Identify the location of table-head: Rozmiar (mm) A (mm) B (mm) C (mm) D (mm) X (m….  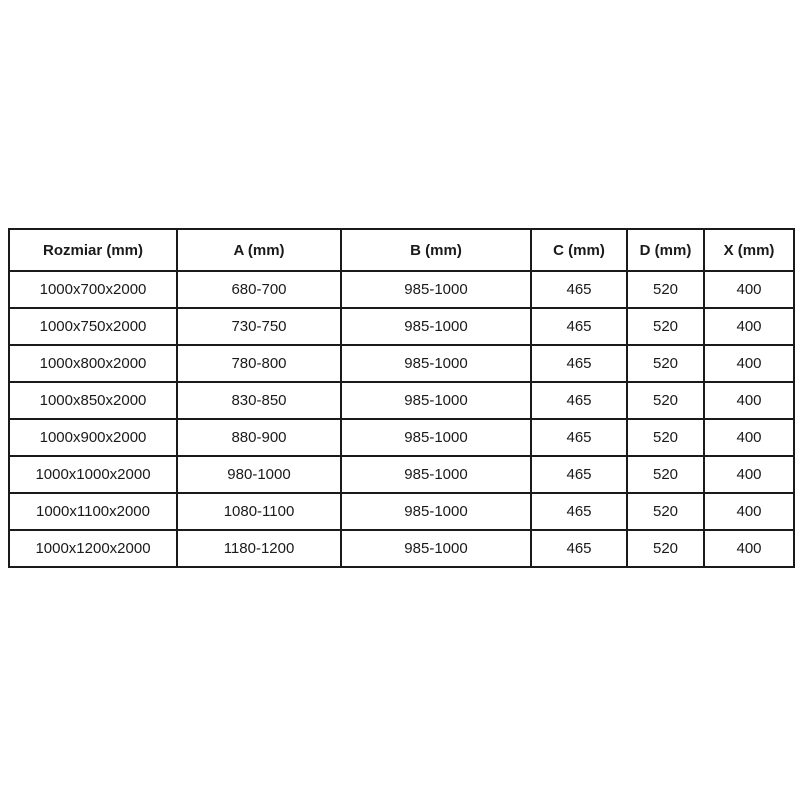
(401, 250).